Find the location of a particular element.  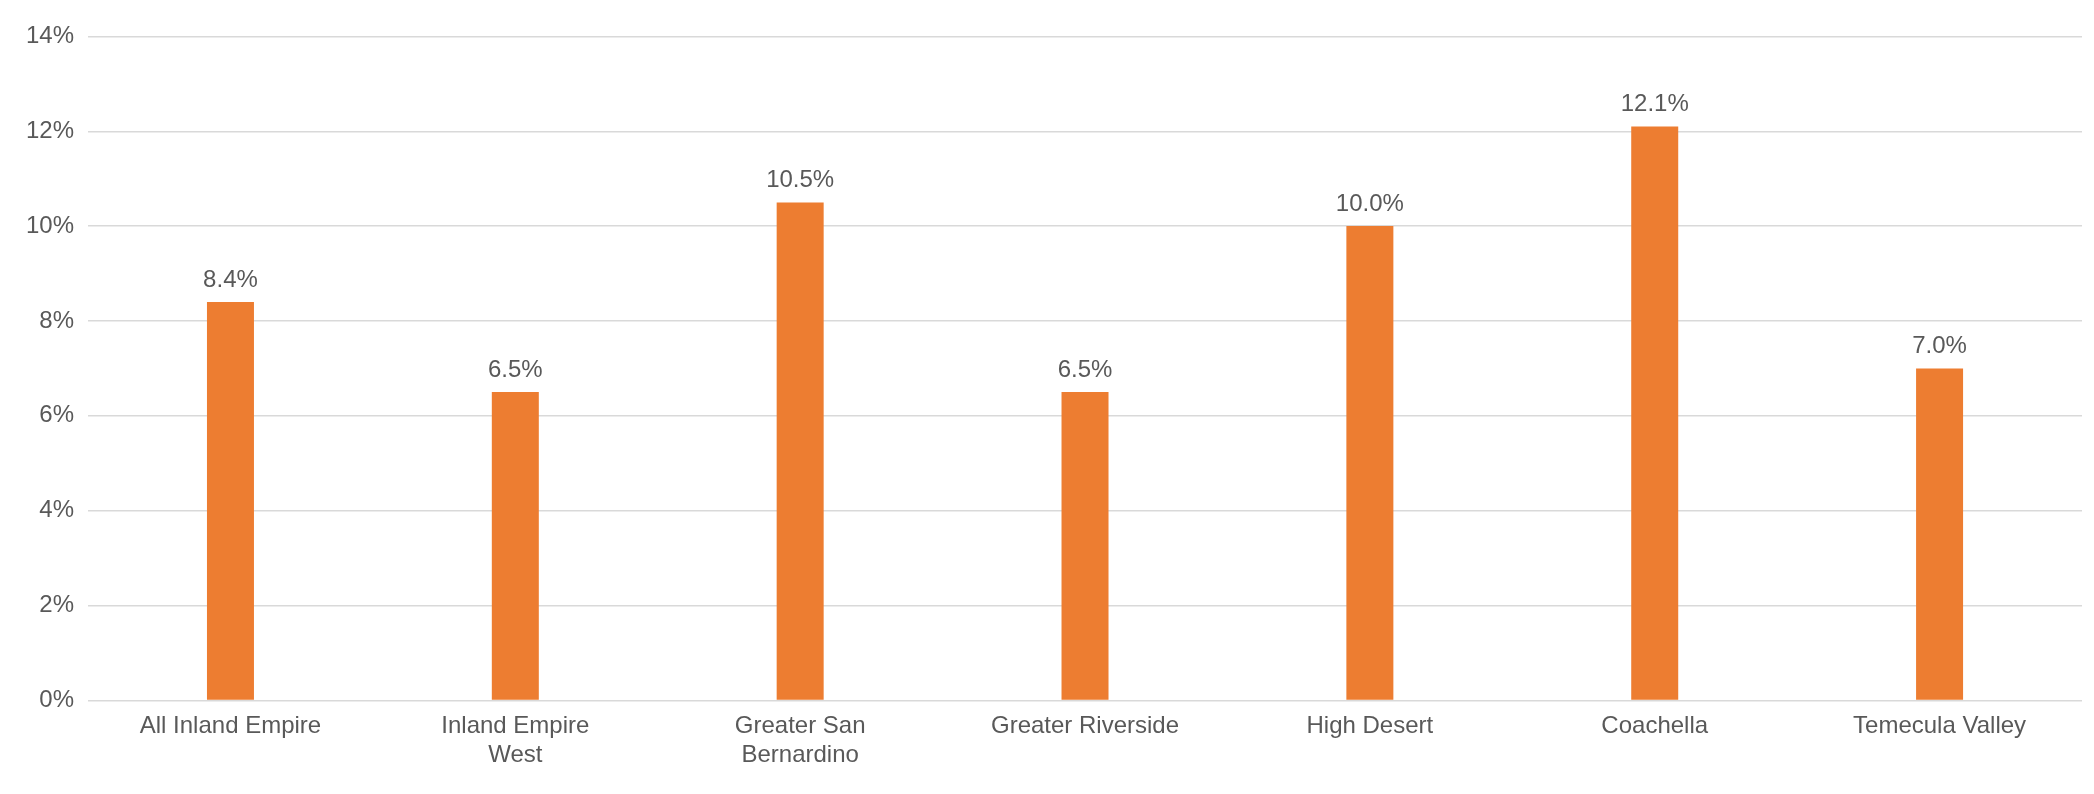

y-tick-label: 14% is located at coordinates (50, 35).